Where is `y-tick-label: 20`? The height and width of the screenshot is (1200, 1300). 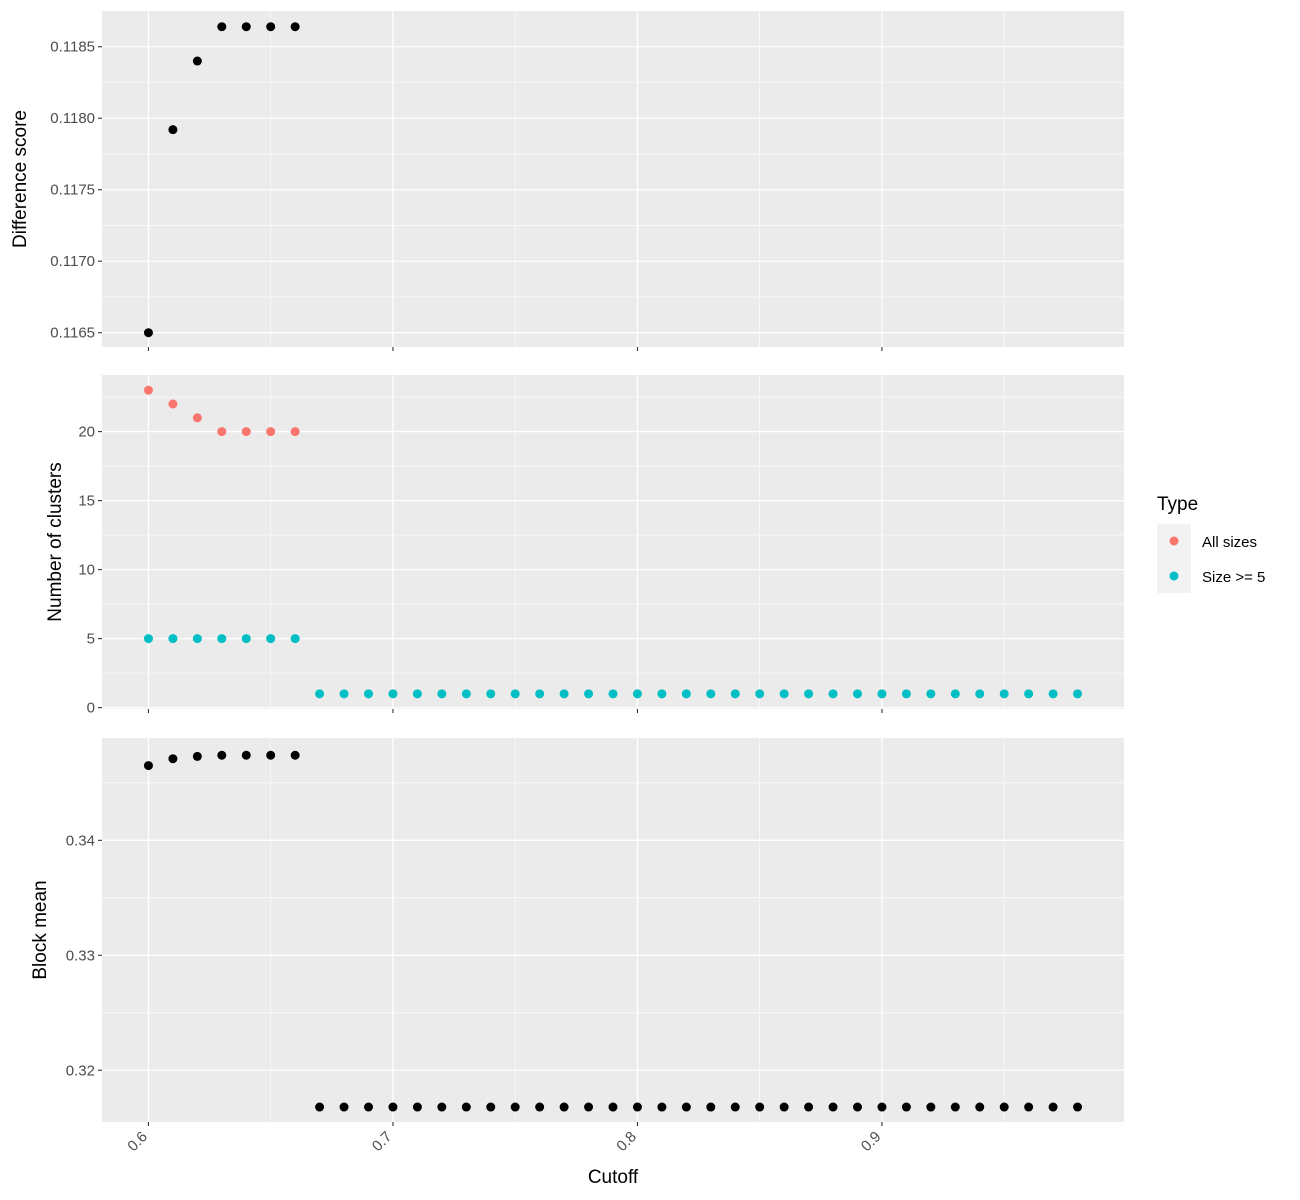 y-tick-label: 20 is located at coordinates (86, 432).